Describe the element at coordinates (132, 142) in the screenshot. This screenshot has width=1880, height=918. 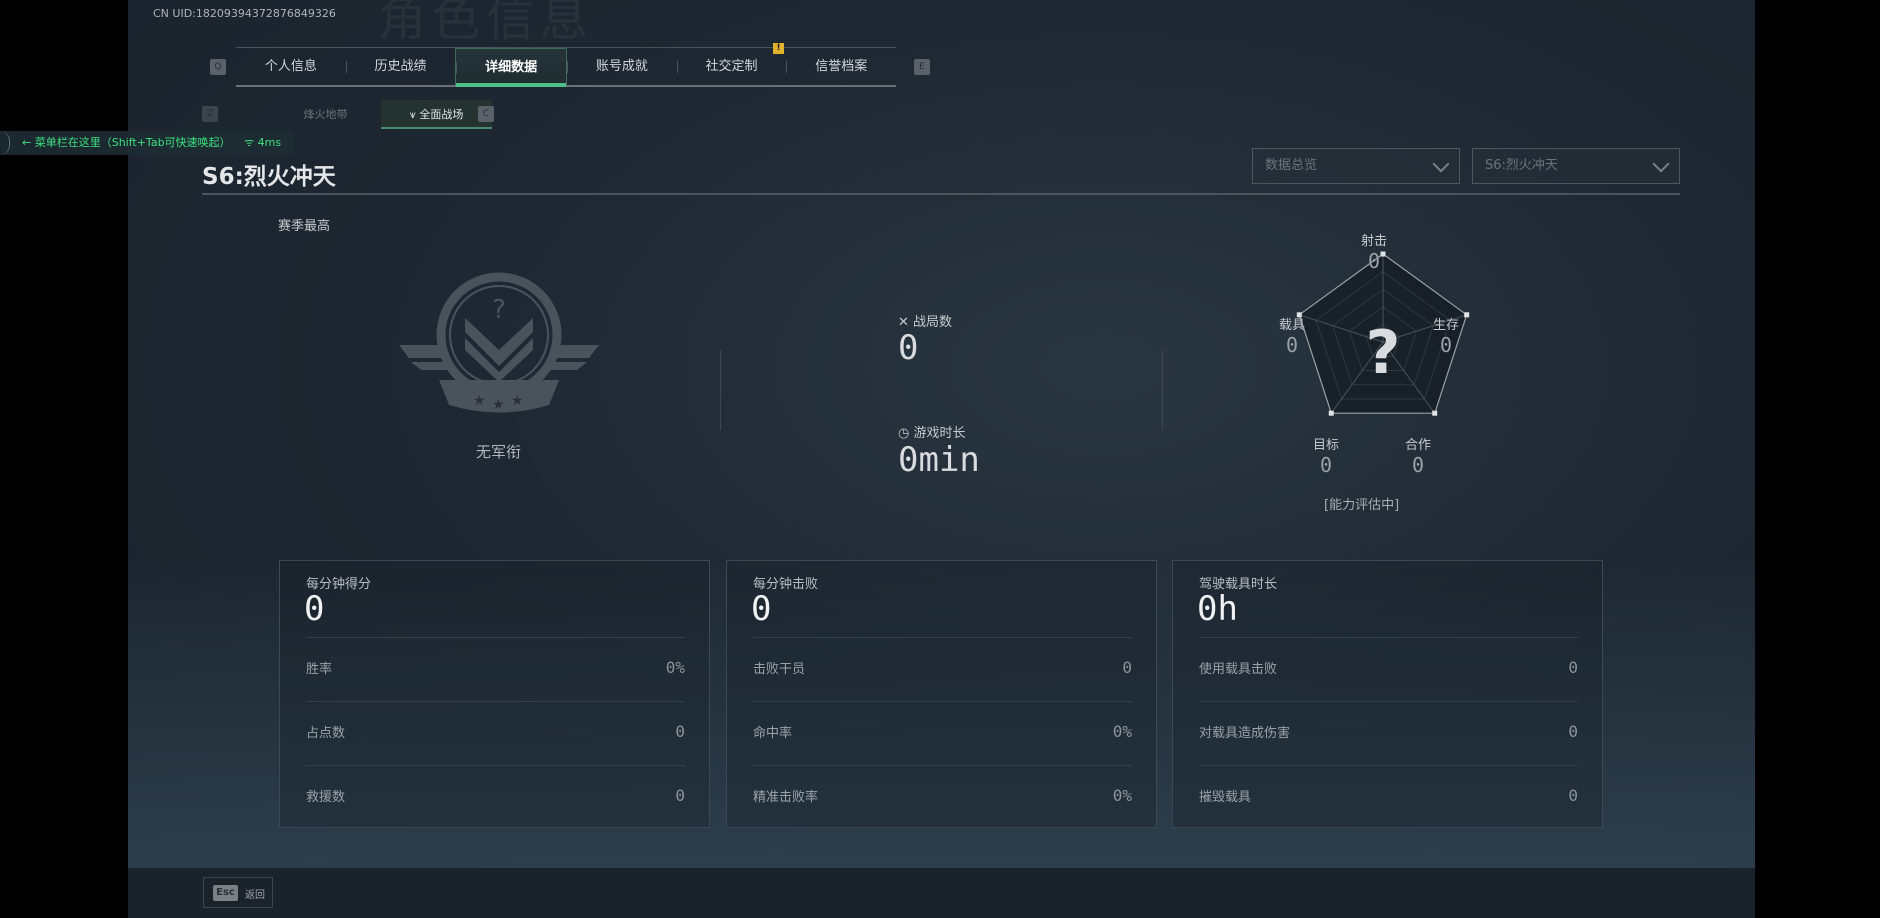
I see `menu-hint: 菜单栏在这里（Shift+Tab可快速唤起）` at that location.